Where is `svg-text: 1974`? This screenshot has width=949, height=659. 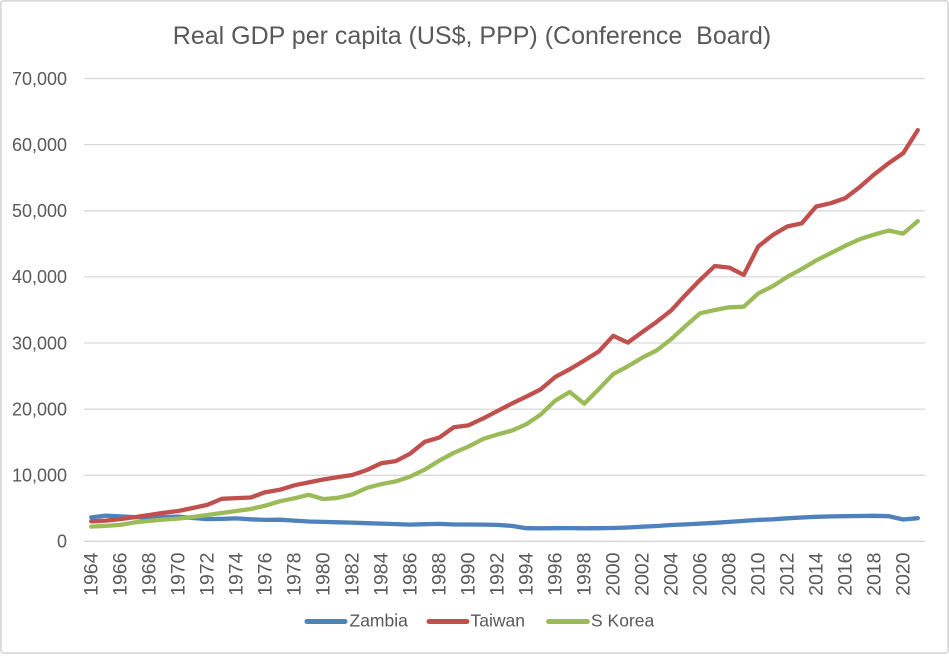
svg-text: 1974 is located at coordinates (237, 574).